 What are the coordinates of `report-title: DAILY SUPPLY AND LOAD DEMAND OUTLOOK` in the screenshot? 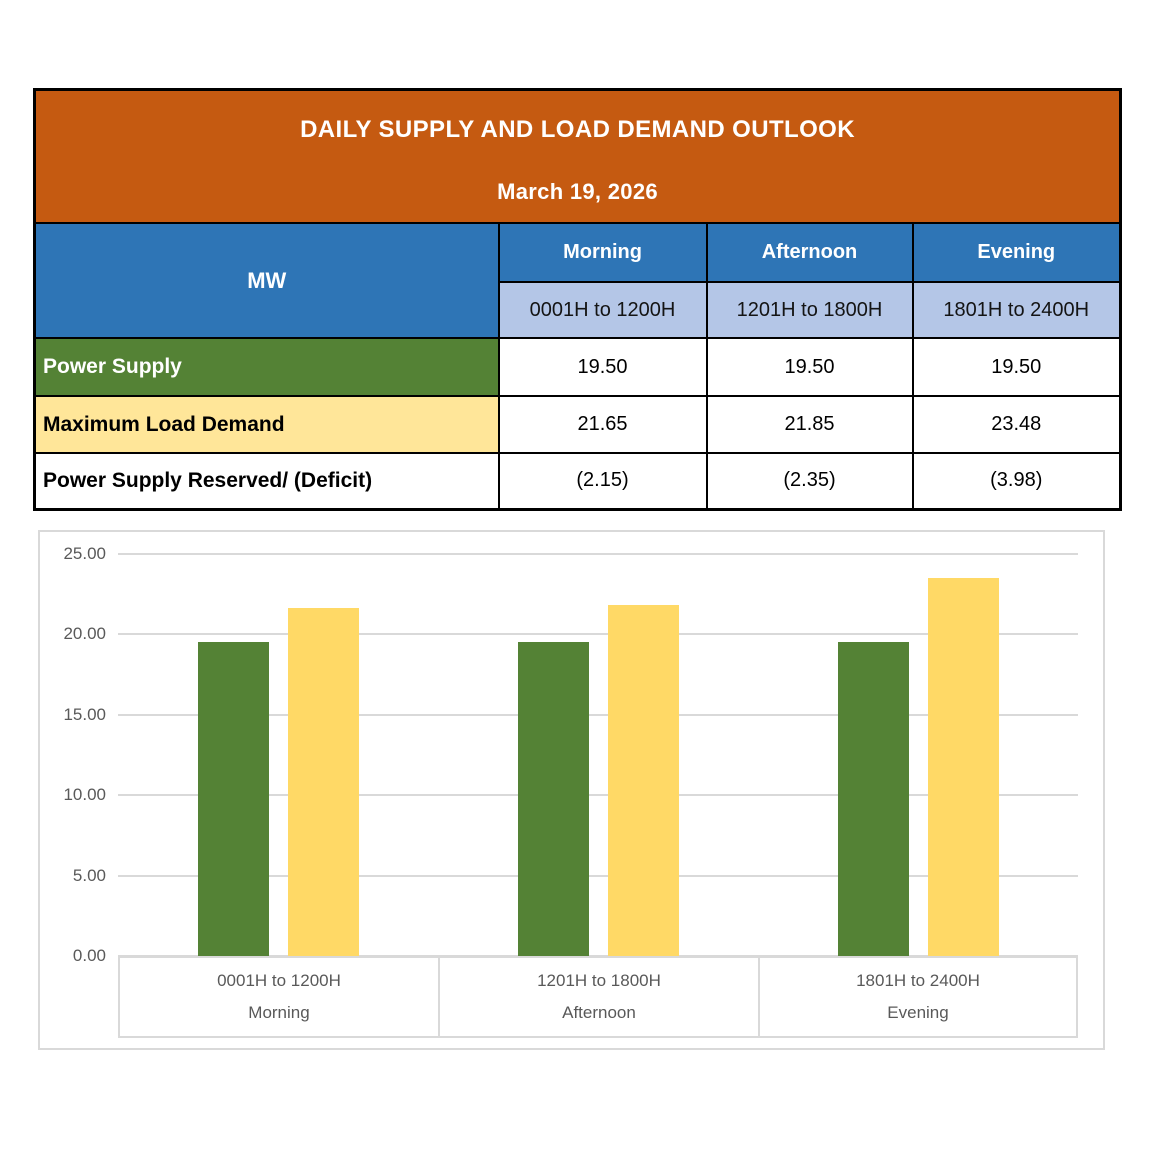 It's located at (577, 129).